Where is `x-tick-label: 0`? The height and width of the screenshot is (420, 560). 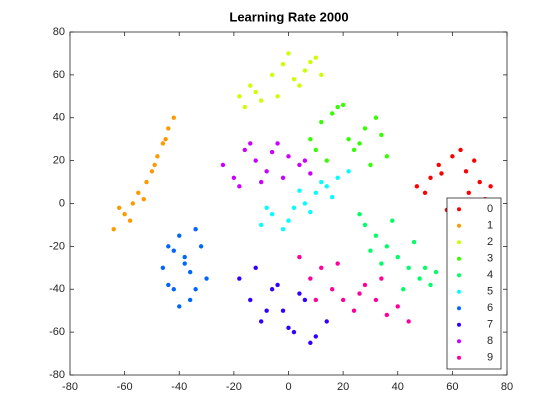 x-tick-label: 0 is located at coordinates (288, 387).